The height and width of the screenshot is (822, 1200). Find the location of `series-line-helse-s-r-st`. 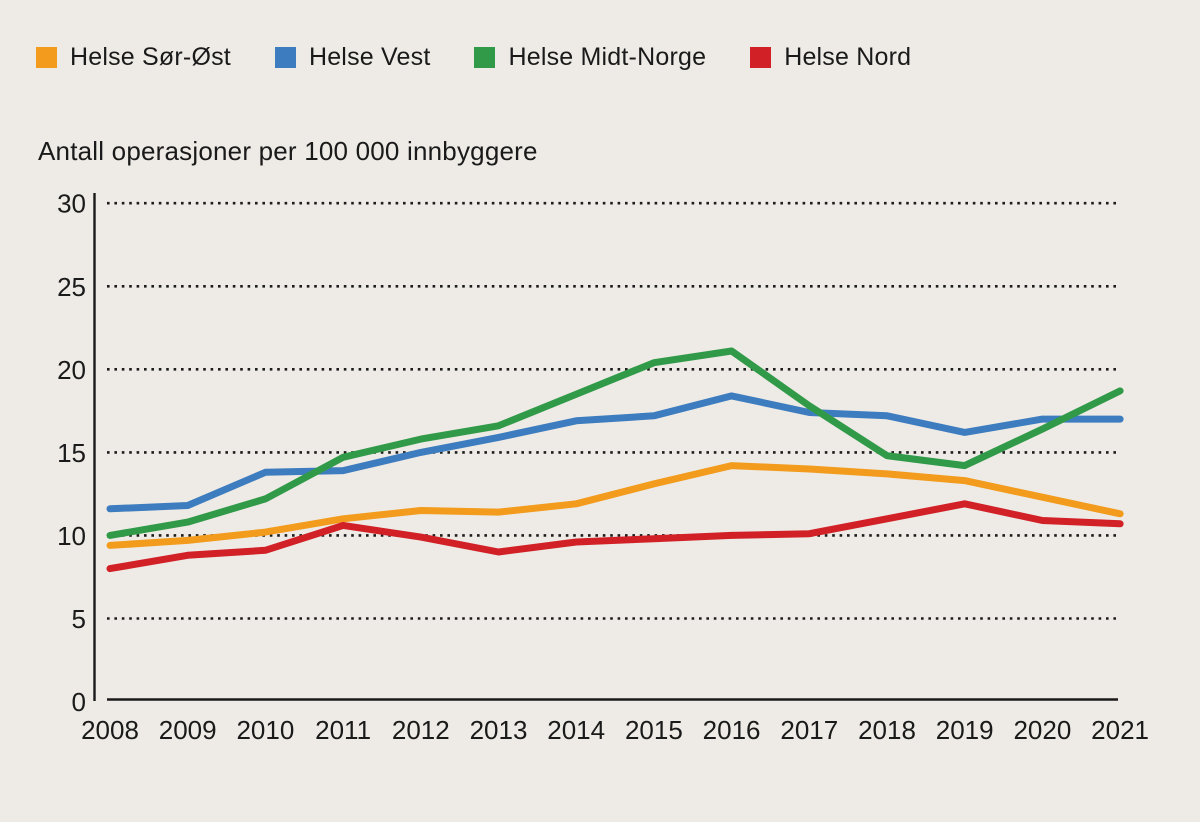

series-line-helse-s-r-st is located at coordinates (615, 505).